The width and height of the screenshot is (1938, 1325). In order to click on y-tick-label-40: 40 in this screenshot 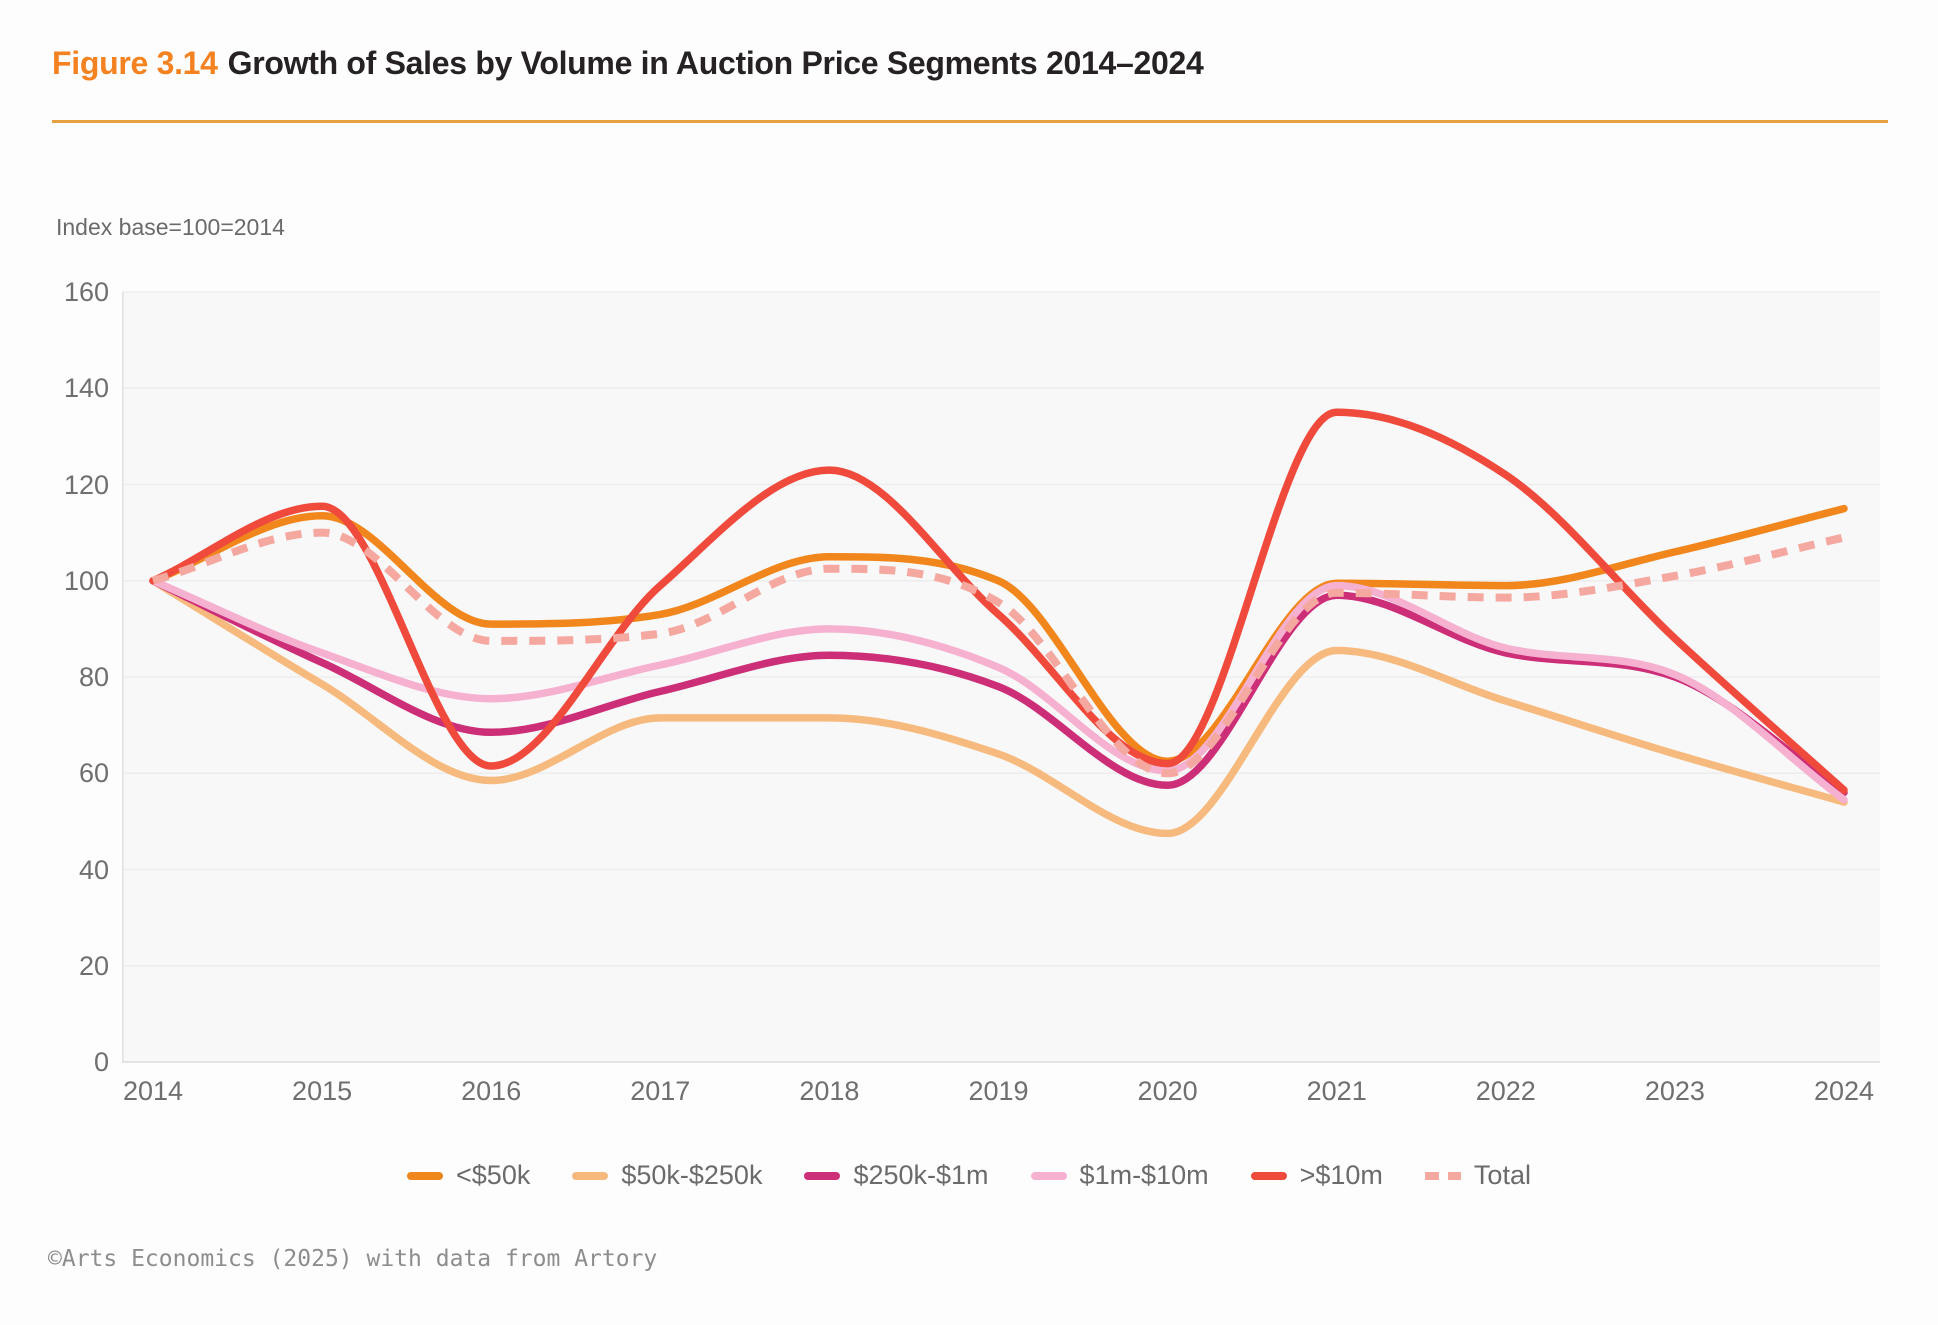, I will do `click(93, 869)`.